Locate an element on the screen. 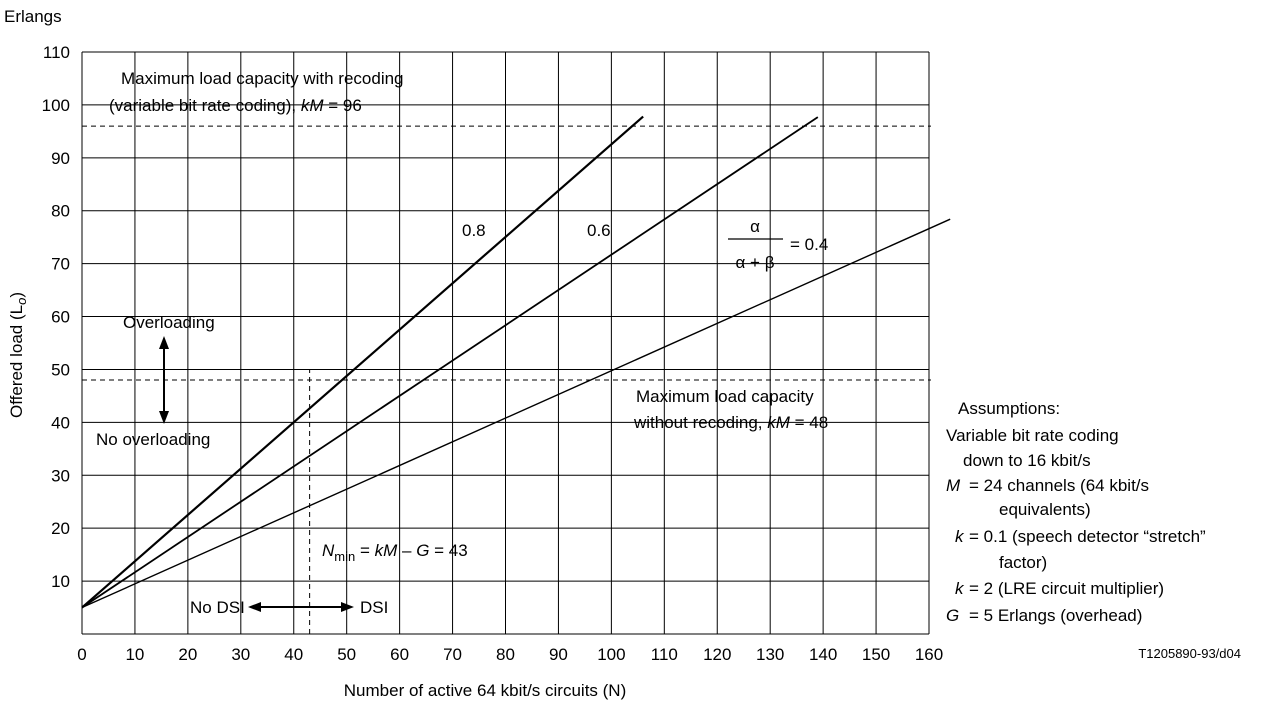  y-tick-label-80: 80 is located at coordinates (60, 211).